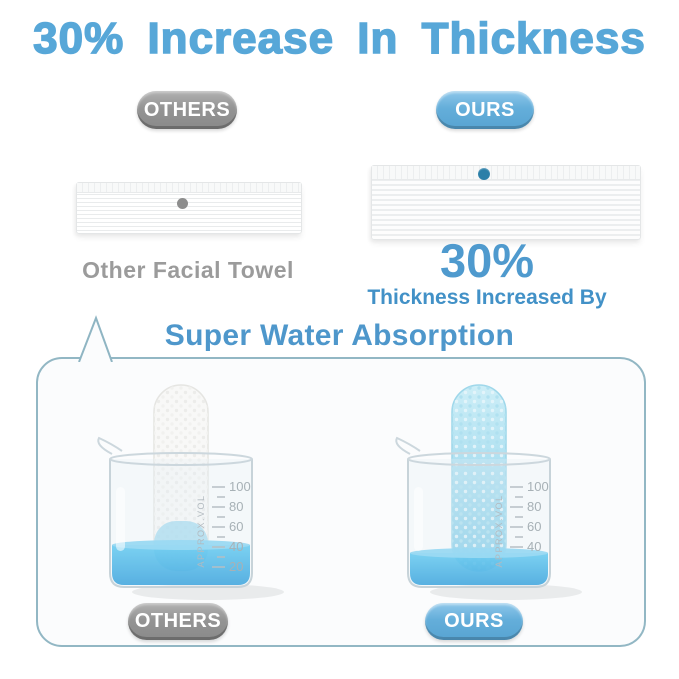  Describe the element at coordinates (236, 566) in the screenshot. I see `scale-label: 20` at that location.